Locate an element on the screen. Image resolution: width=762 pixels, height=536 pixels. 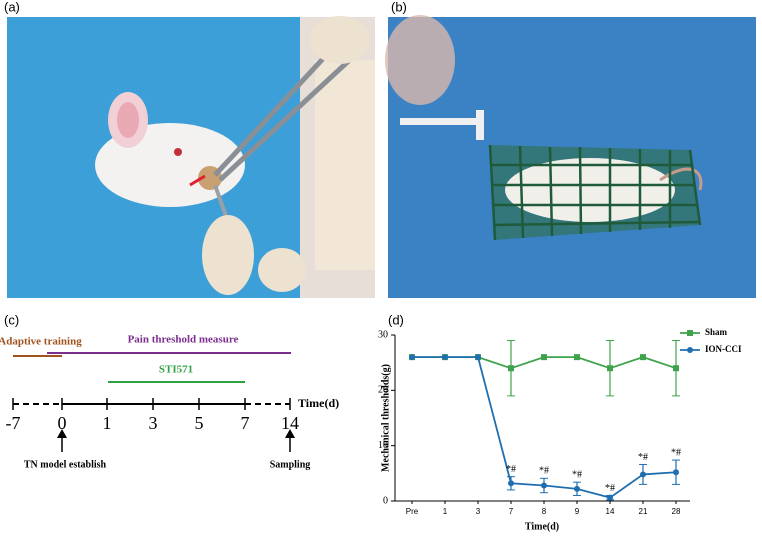
timeline-tick-label: 7 is located at coordinates (245, 423).